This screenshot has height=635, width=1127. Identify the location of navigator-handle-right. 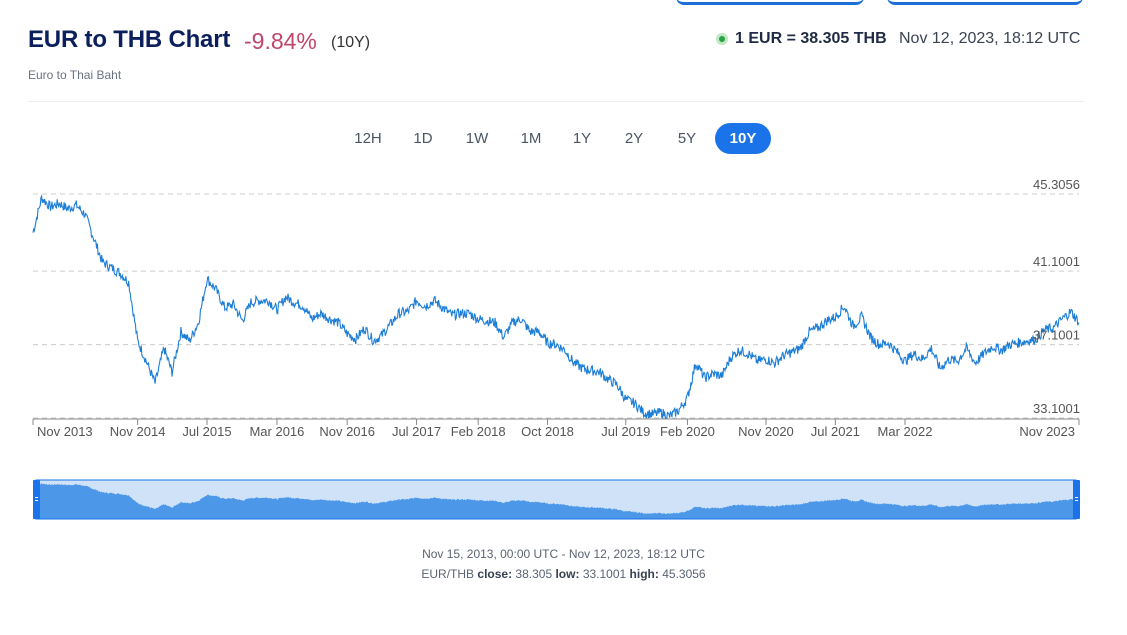
(1076, 499).